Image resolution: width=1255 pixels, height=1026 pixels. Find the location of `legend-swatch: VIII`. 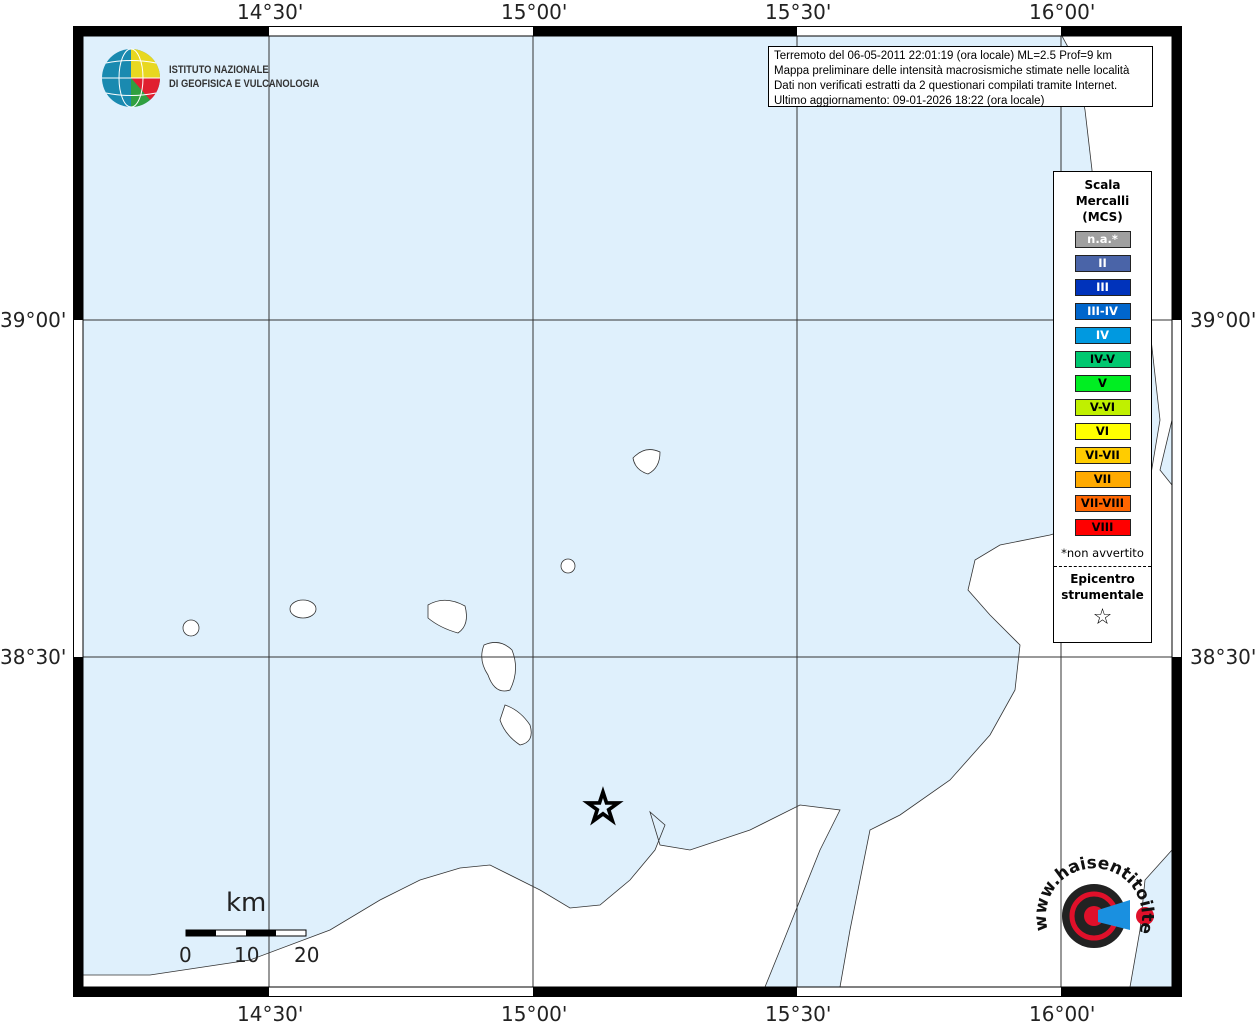

legend-swatch: VIII is located at coordinates (1102, 527).